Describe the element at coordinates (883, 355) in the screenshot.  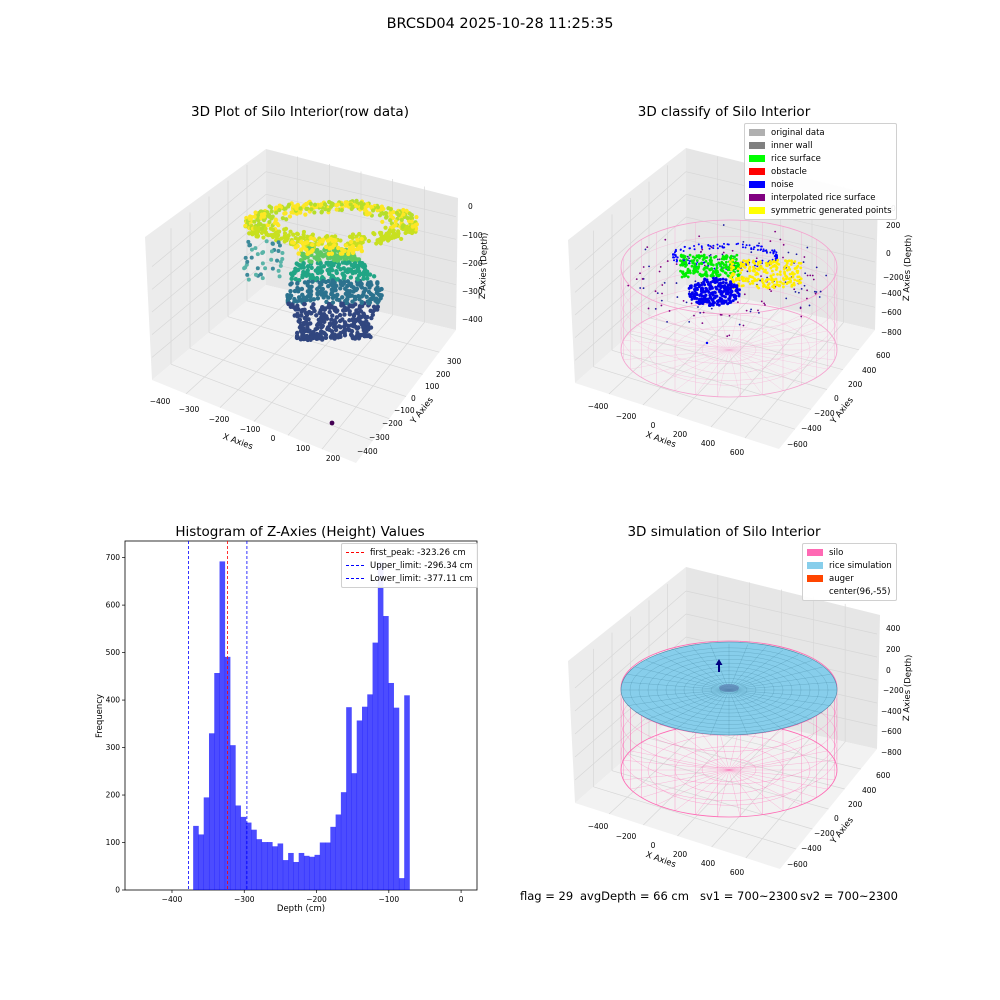
I see `p2-ytick: 600` at that location.